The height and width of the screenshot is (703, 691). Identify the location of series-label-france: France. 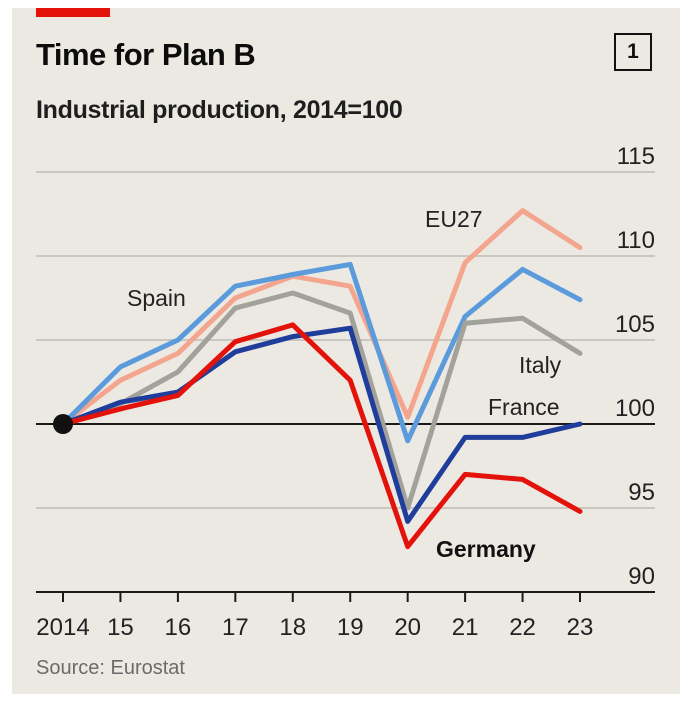
(524, 407).